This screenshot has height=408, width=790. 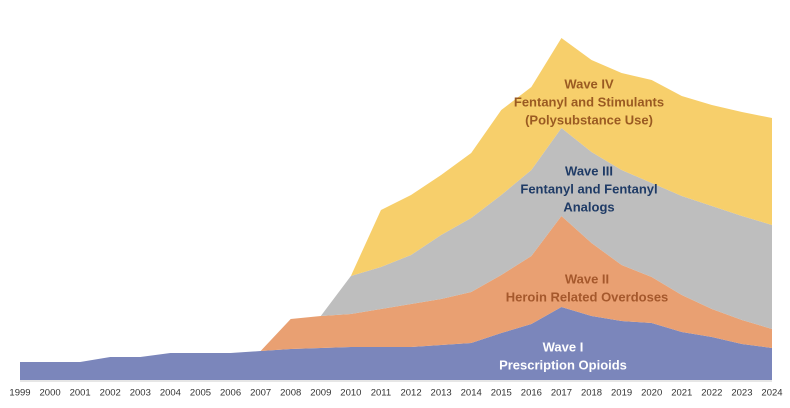 What do you see at coordinates (260, 393) in the screenshot?
I see `x-tick-label: 2007` at bounding box center [260, 393].